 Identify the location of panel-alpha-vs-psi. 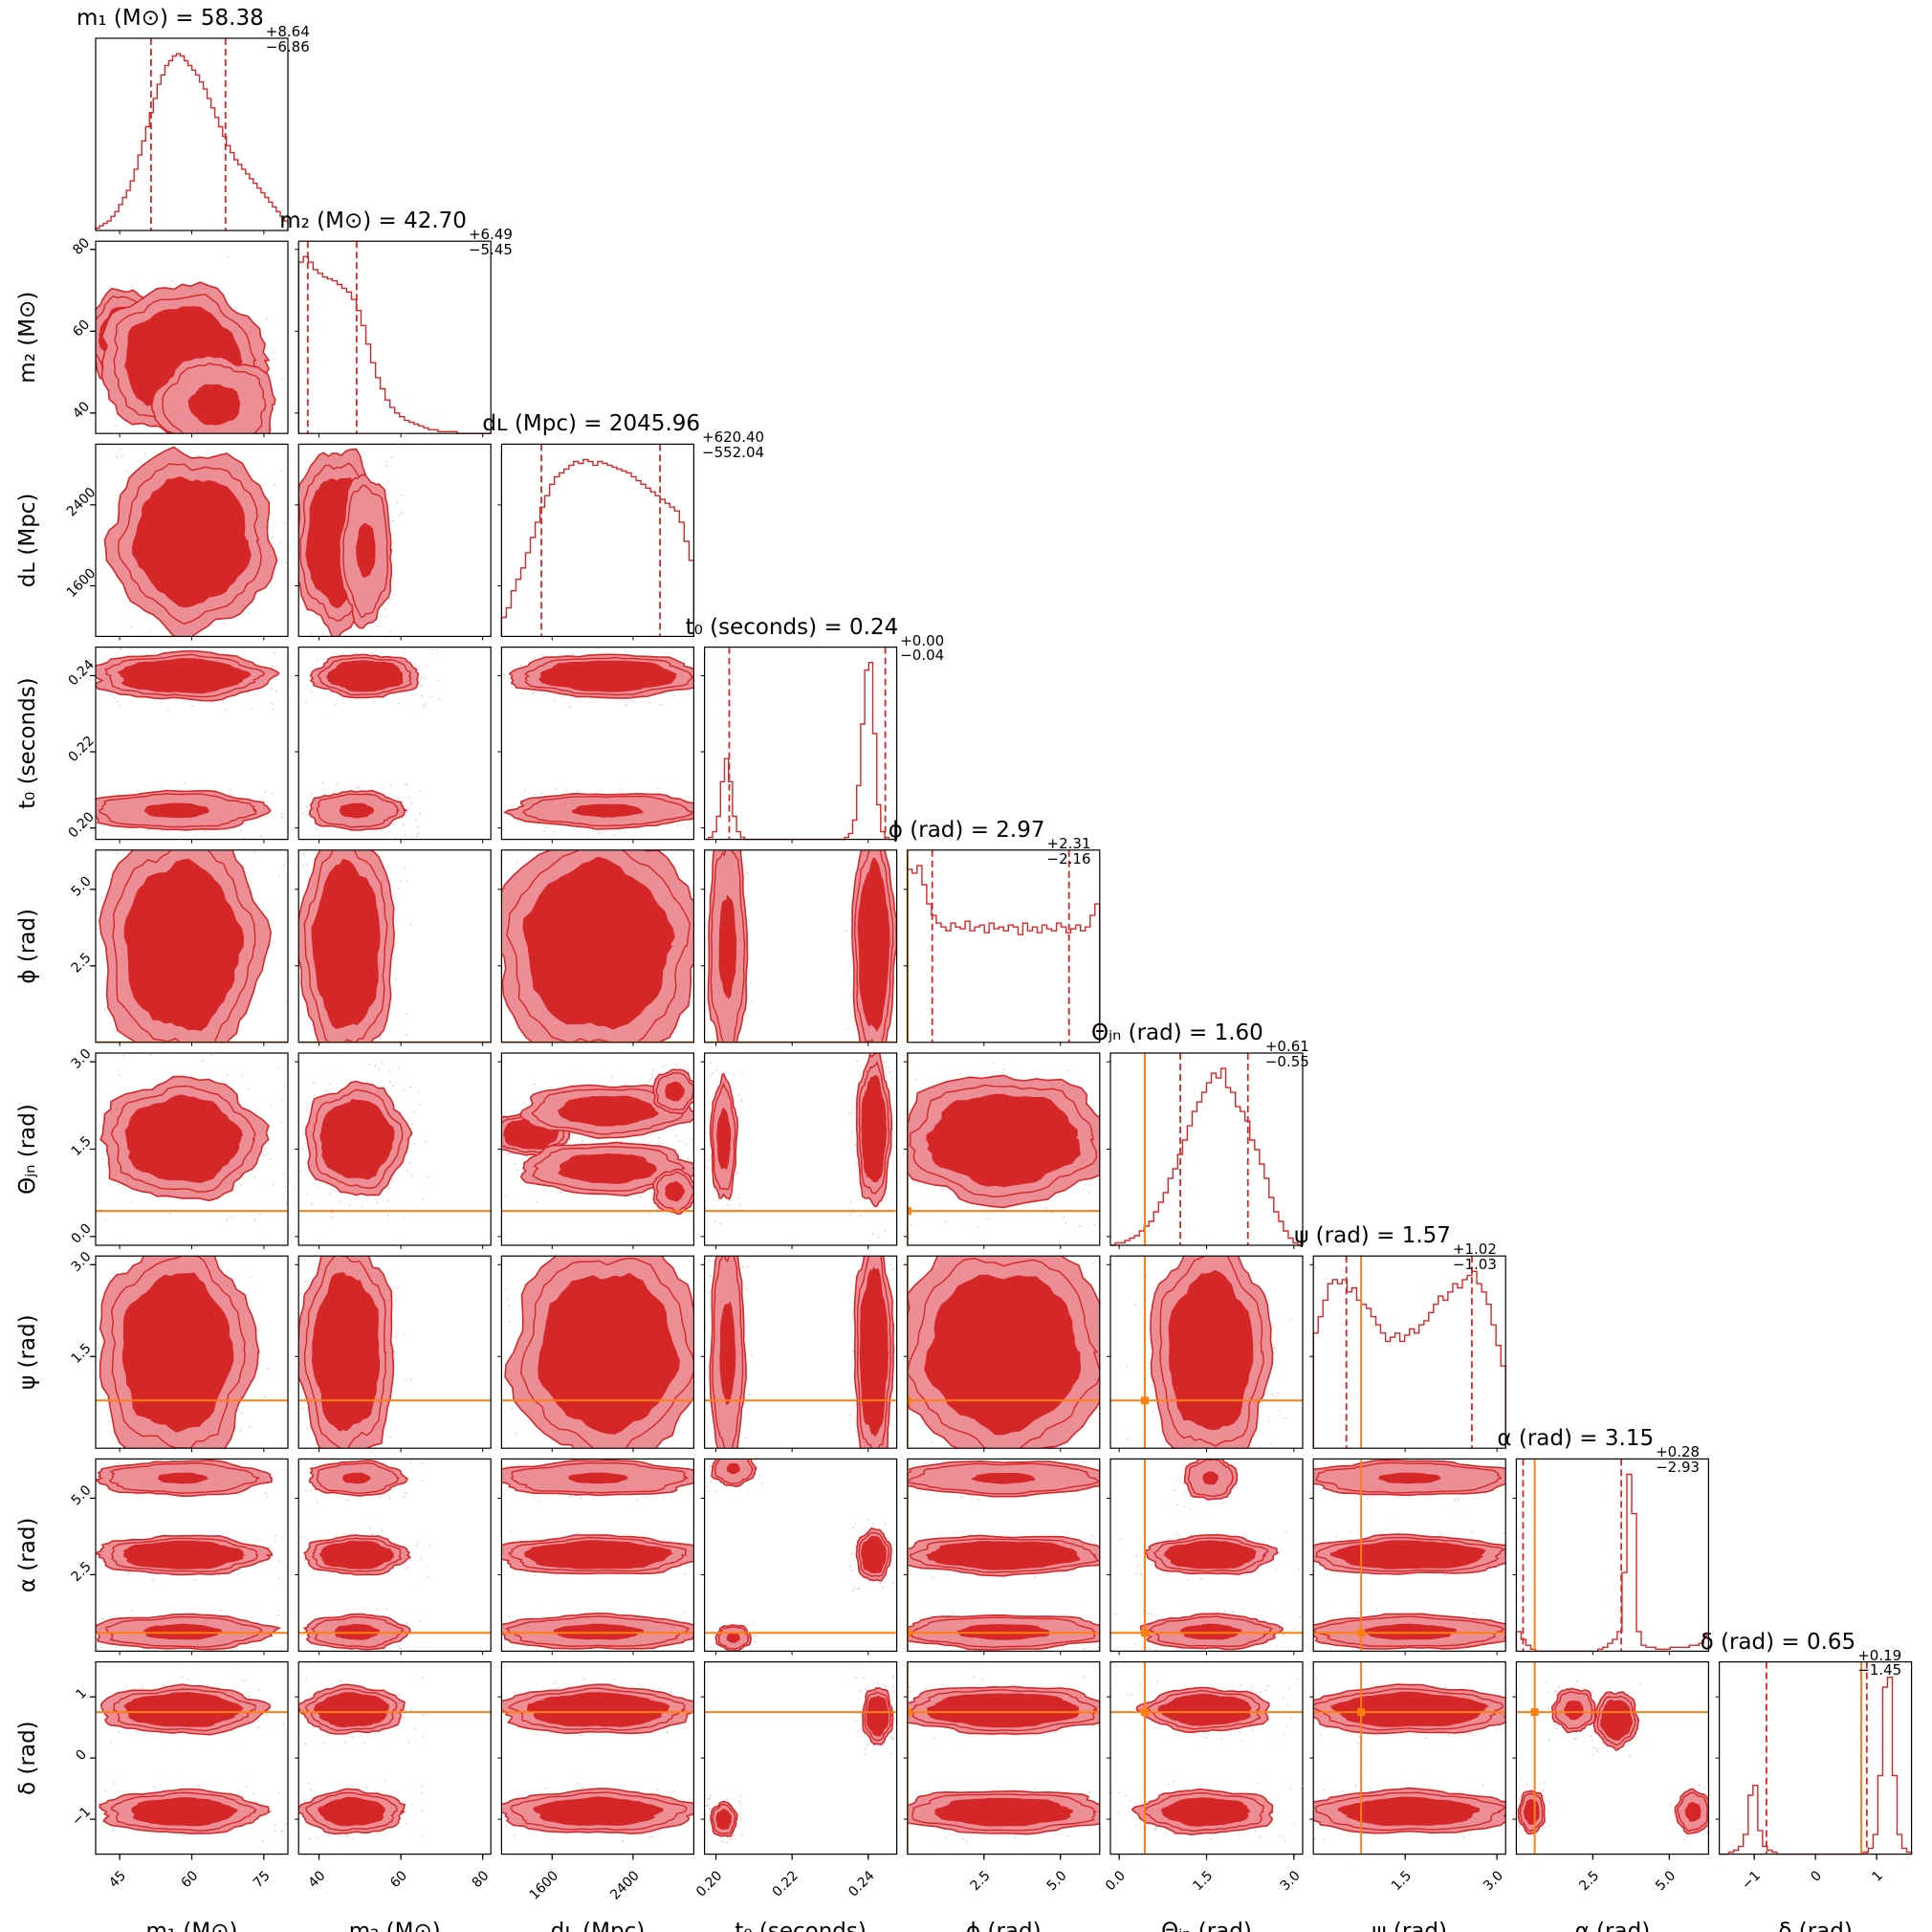
(1388, 1555).